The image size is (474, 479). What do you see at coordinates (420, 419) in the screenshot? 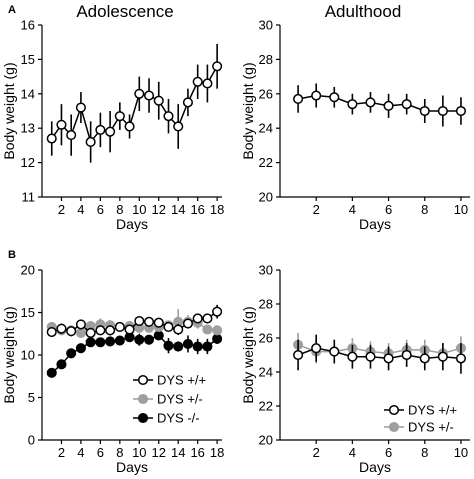
I see `legend: DYS +/+ DYS +/-` at bounding box center [420, 419].